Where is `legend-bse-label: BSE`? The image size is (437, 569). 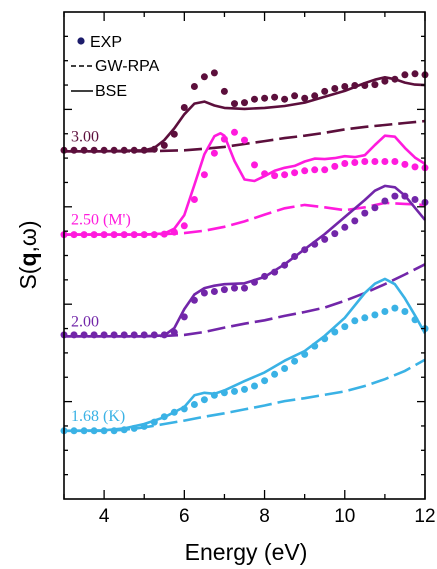
legend-bse-label: BSE is located at coordinates (111, 91).